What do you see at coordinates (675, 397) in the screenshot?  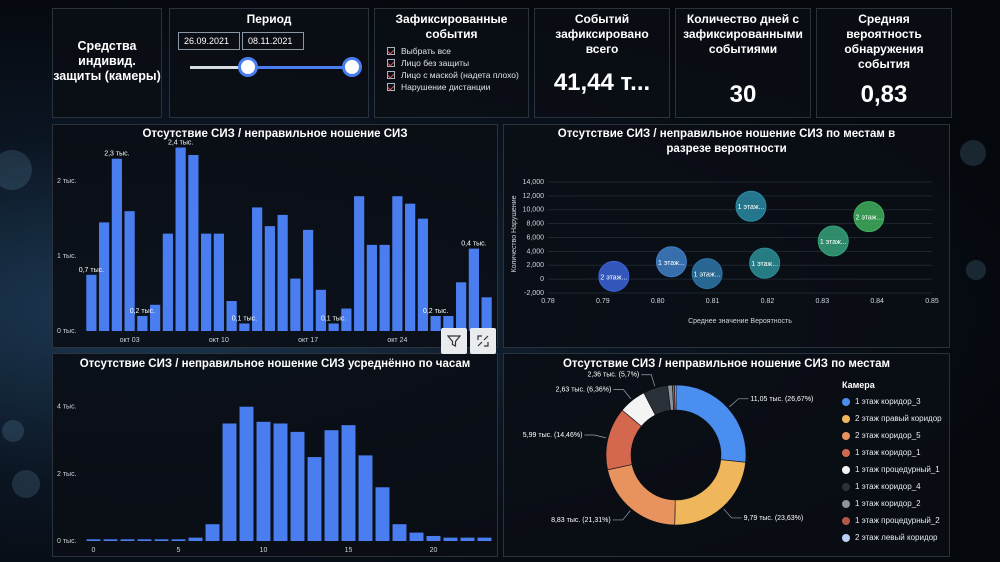 I see `donut-slice` at bounding box center [675, 397].